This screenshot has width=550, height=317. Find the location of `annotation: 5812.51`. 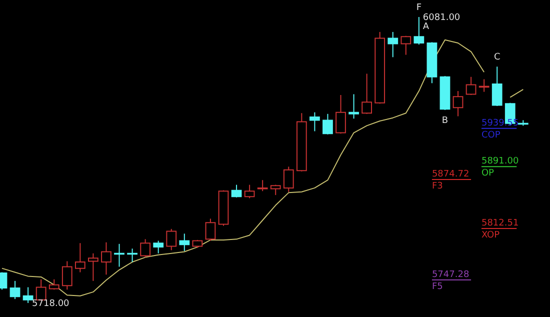

annotation: 5812.51 is located at coordinates (500, 223).